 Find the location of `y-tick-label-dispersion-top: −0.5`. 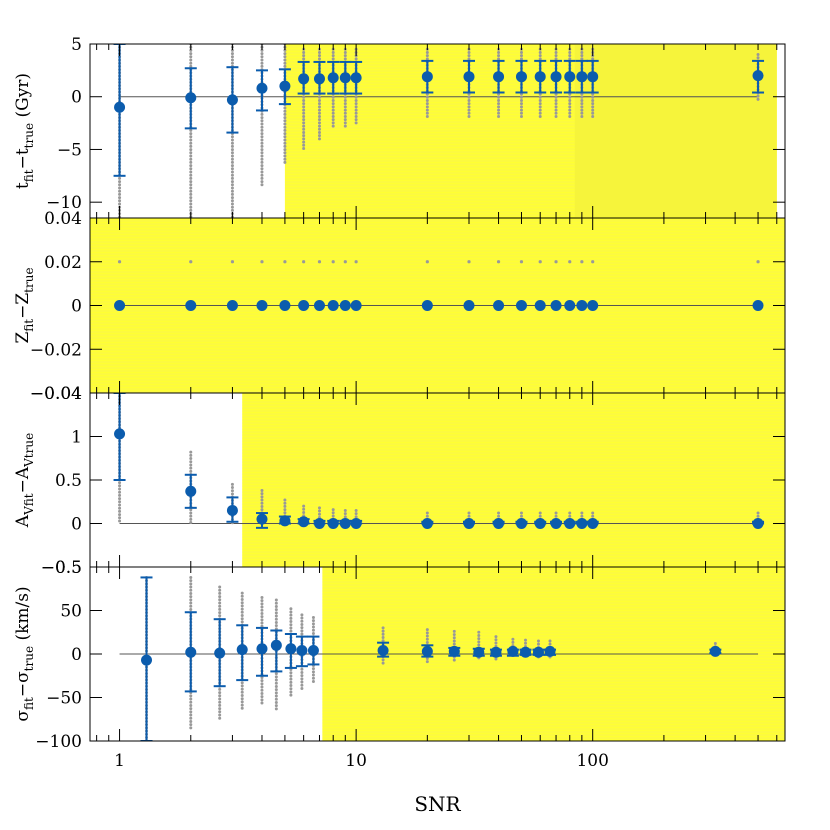

y-tick-label-dispersion-top: −0.5 is located at coordinates (61, 568).